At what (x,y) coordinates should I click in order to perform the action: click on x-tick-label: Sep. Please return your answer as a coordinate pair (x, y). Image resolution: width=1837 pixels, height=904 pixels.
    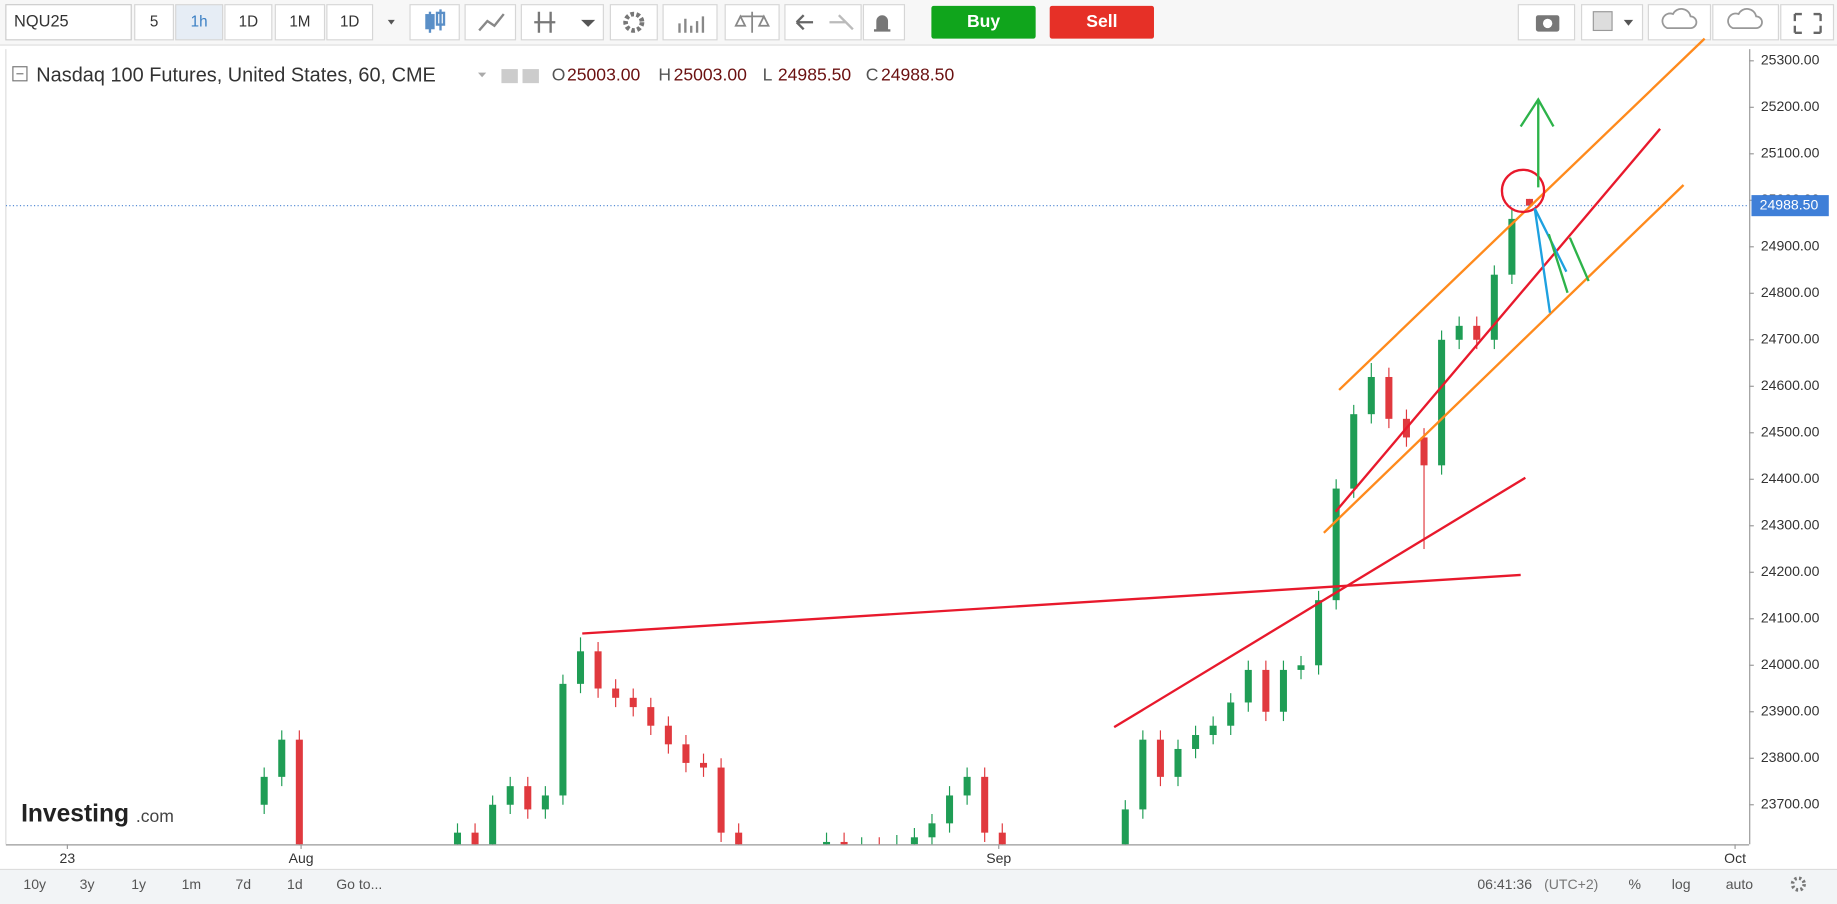
    Looking at the image, I should click on (998, 858).